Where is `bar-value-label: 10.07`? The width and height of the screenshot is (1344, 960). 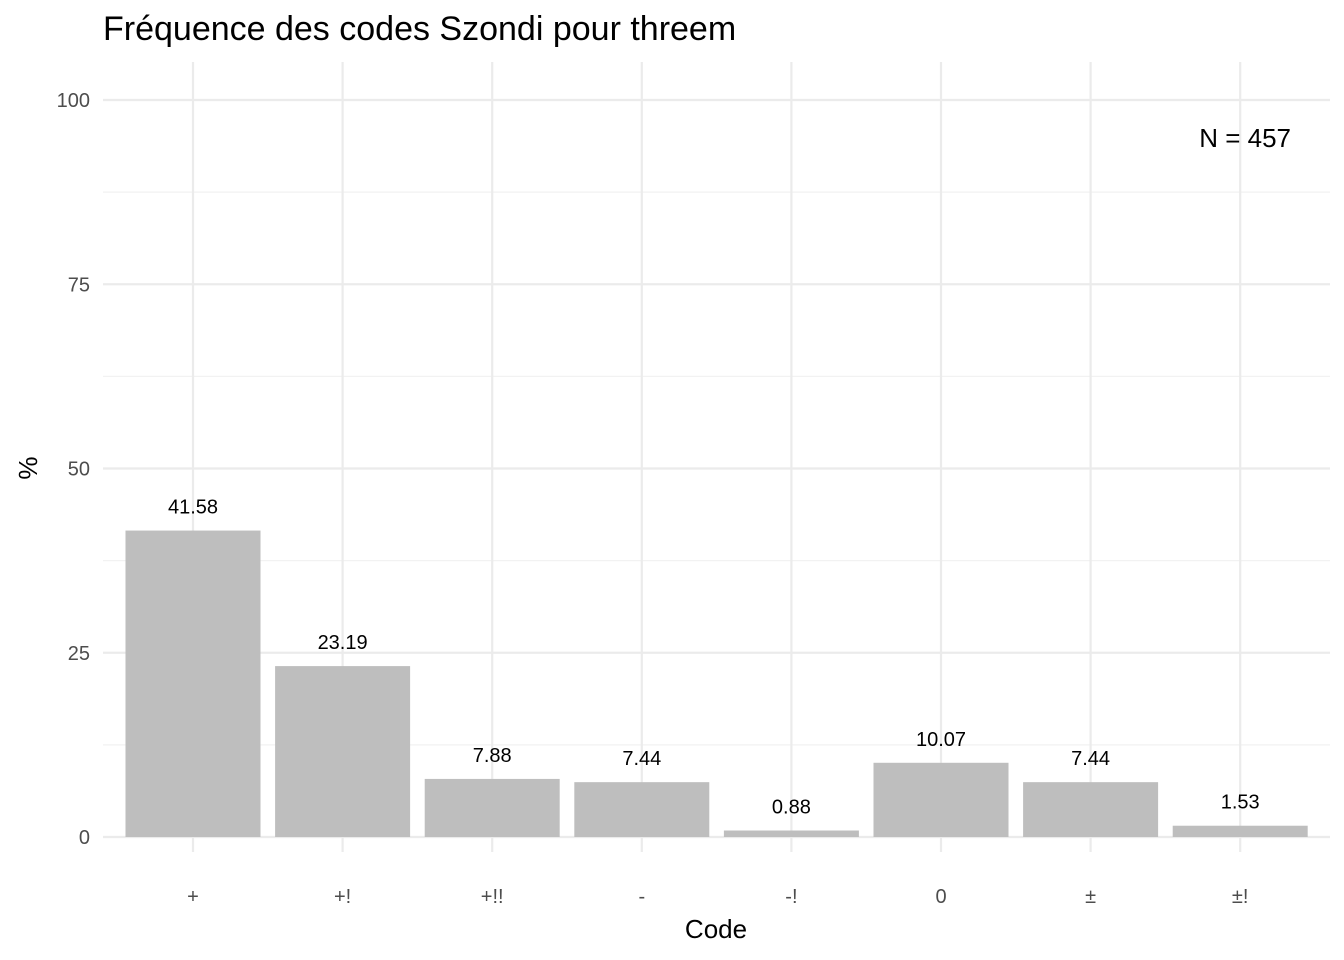
bar-value-label: 10.07 is located at coordinates (941, 740).